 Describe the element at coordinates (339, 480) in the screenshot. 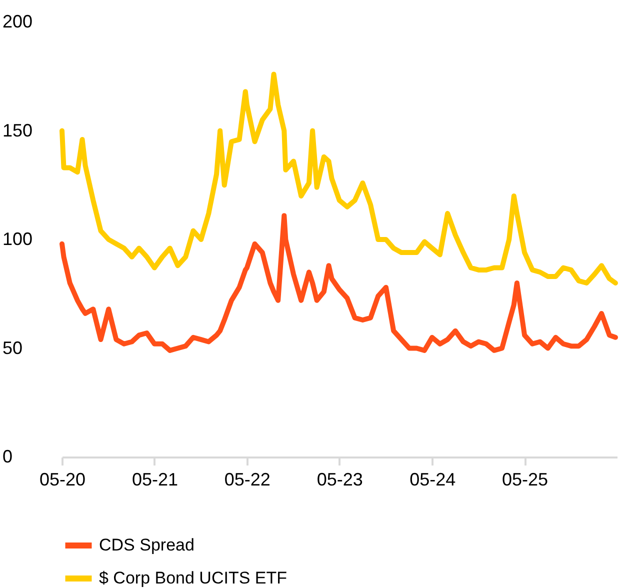

I see `x-tick-label: 05-23` at that location.